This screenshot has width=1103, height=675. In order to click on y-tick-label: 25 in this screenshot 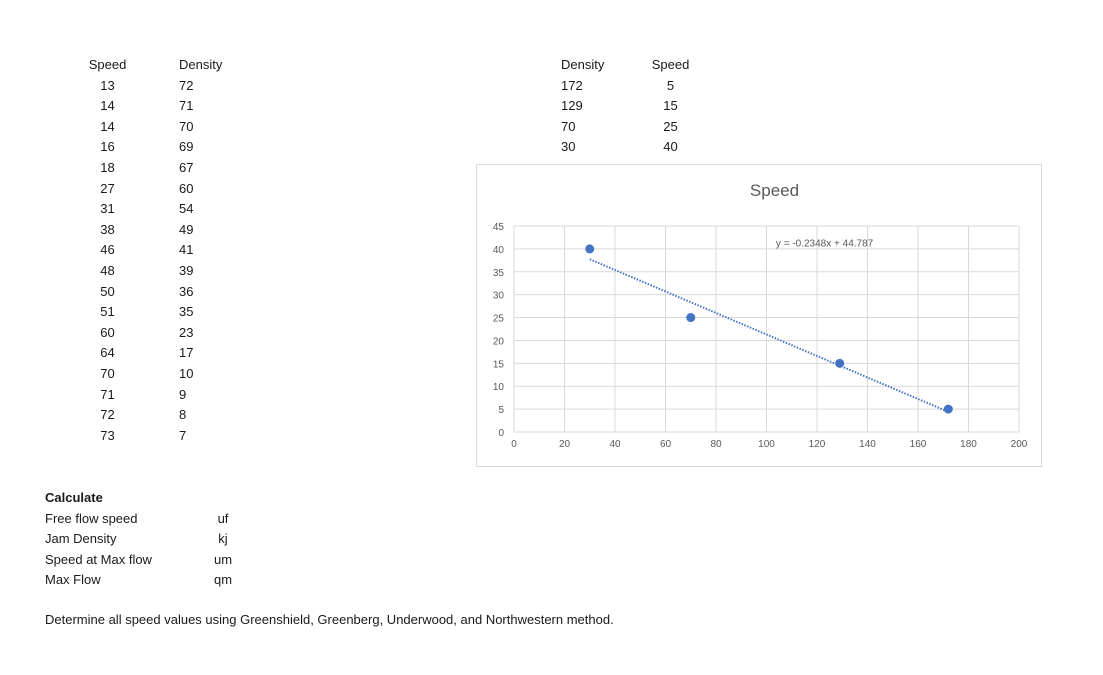, I will do `click(499, 319)`.